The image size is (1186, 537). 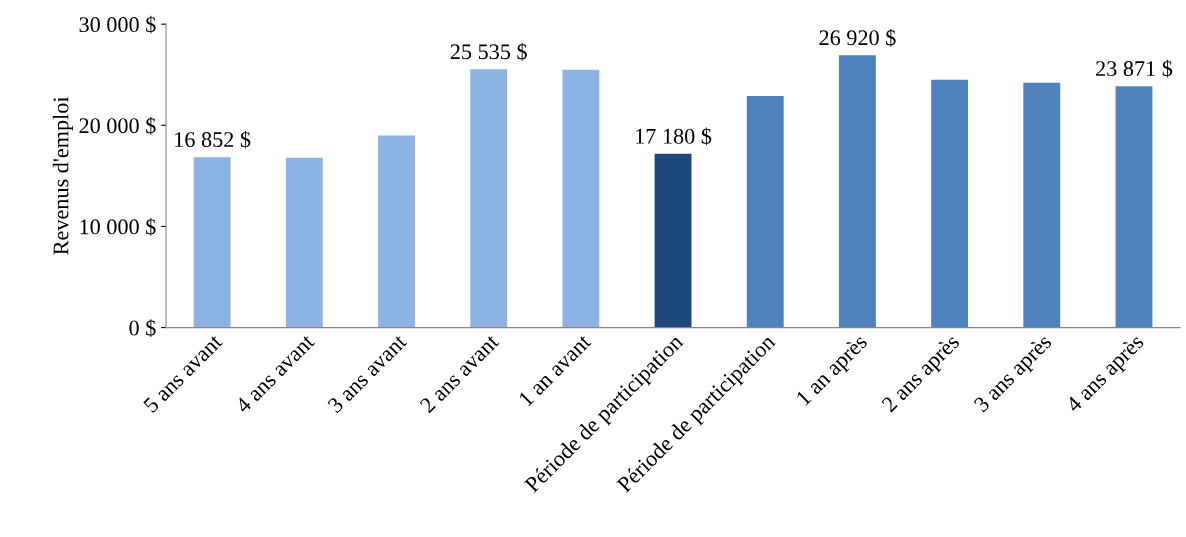 What do you see at coordinates (142, 328) in the screenshot?
I see `y-tick-label: 0 $` at bounding box center [142, 328].